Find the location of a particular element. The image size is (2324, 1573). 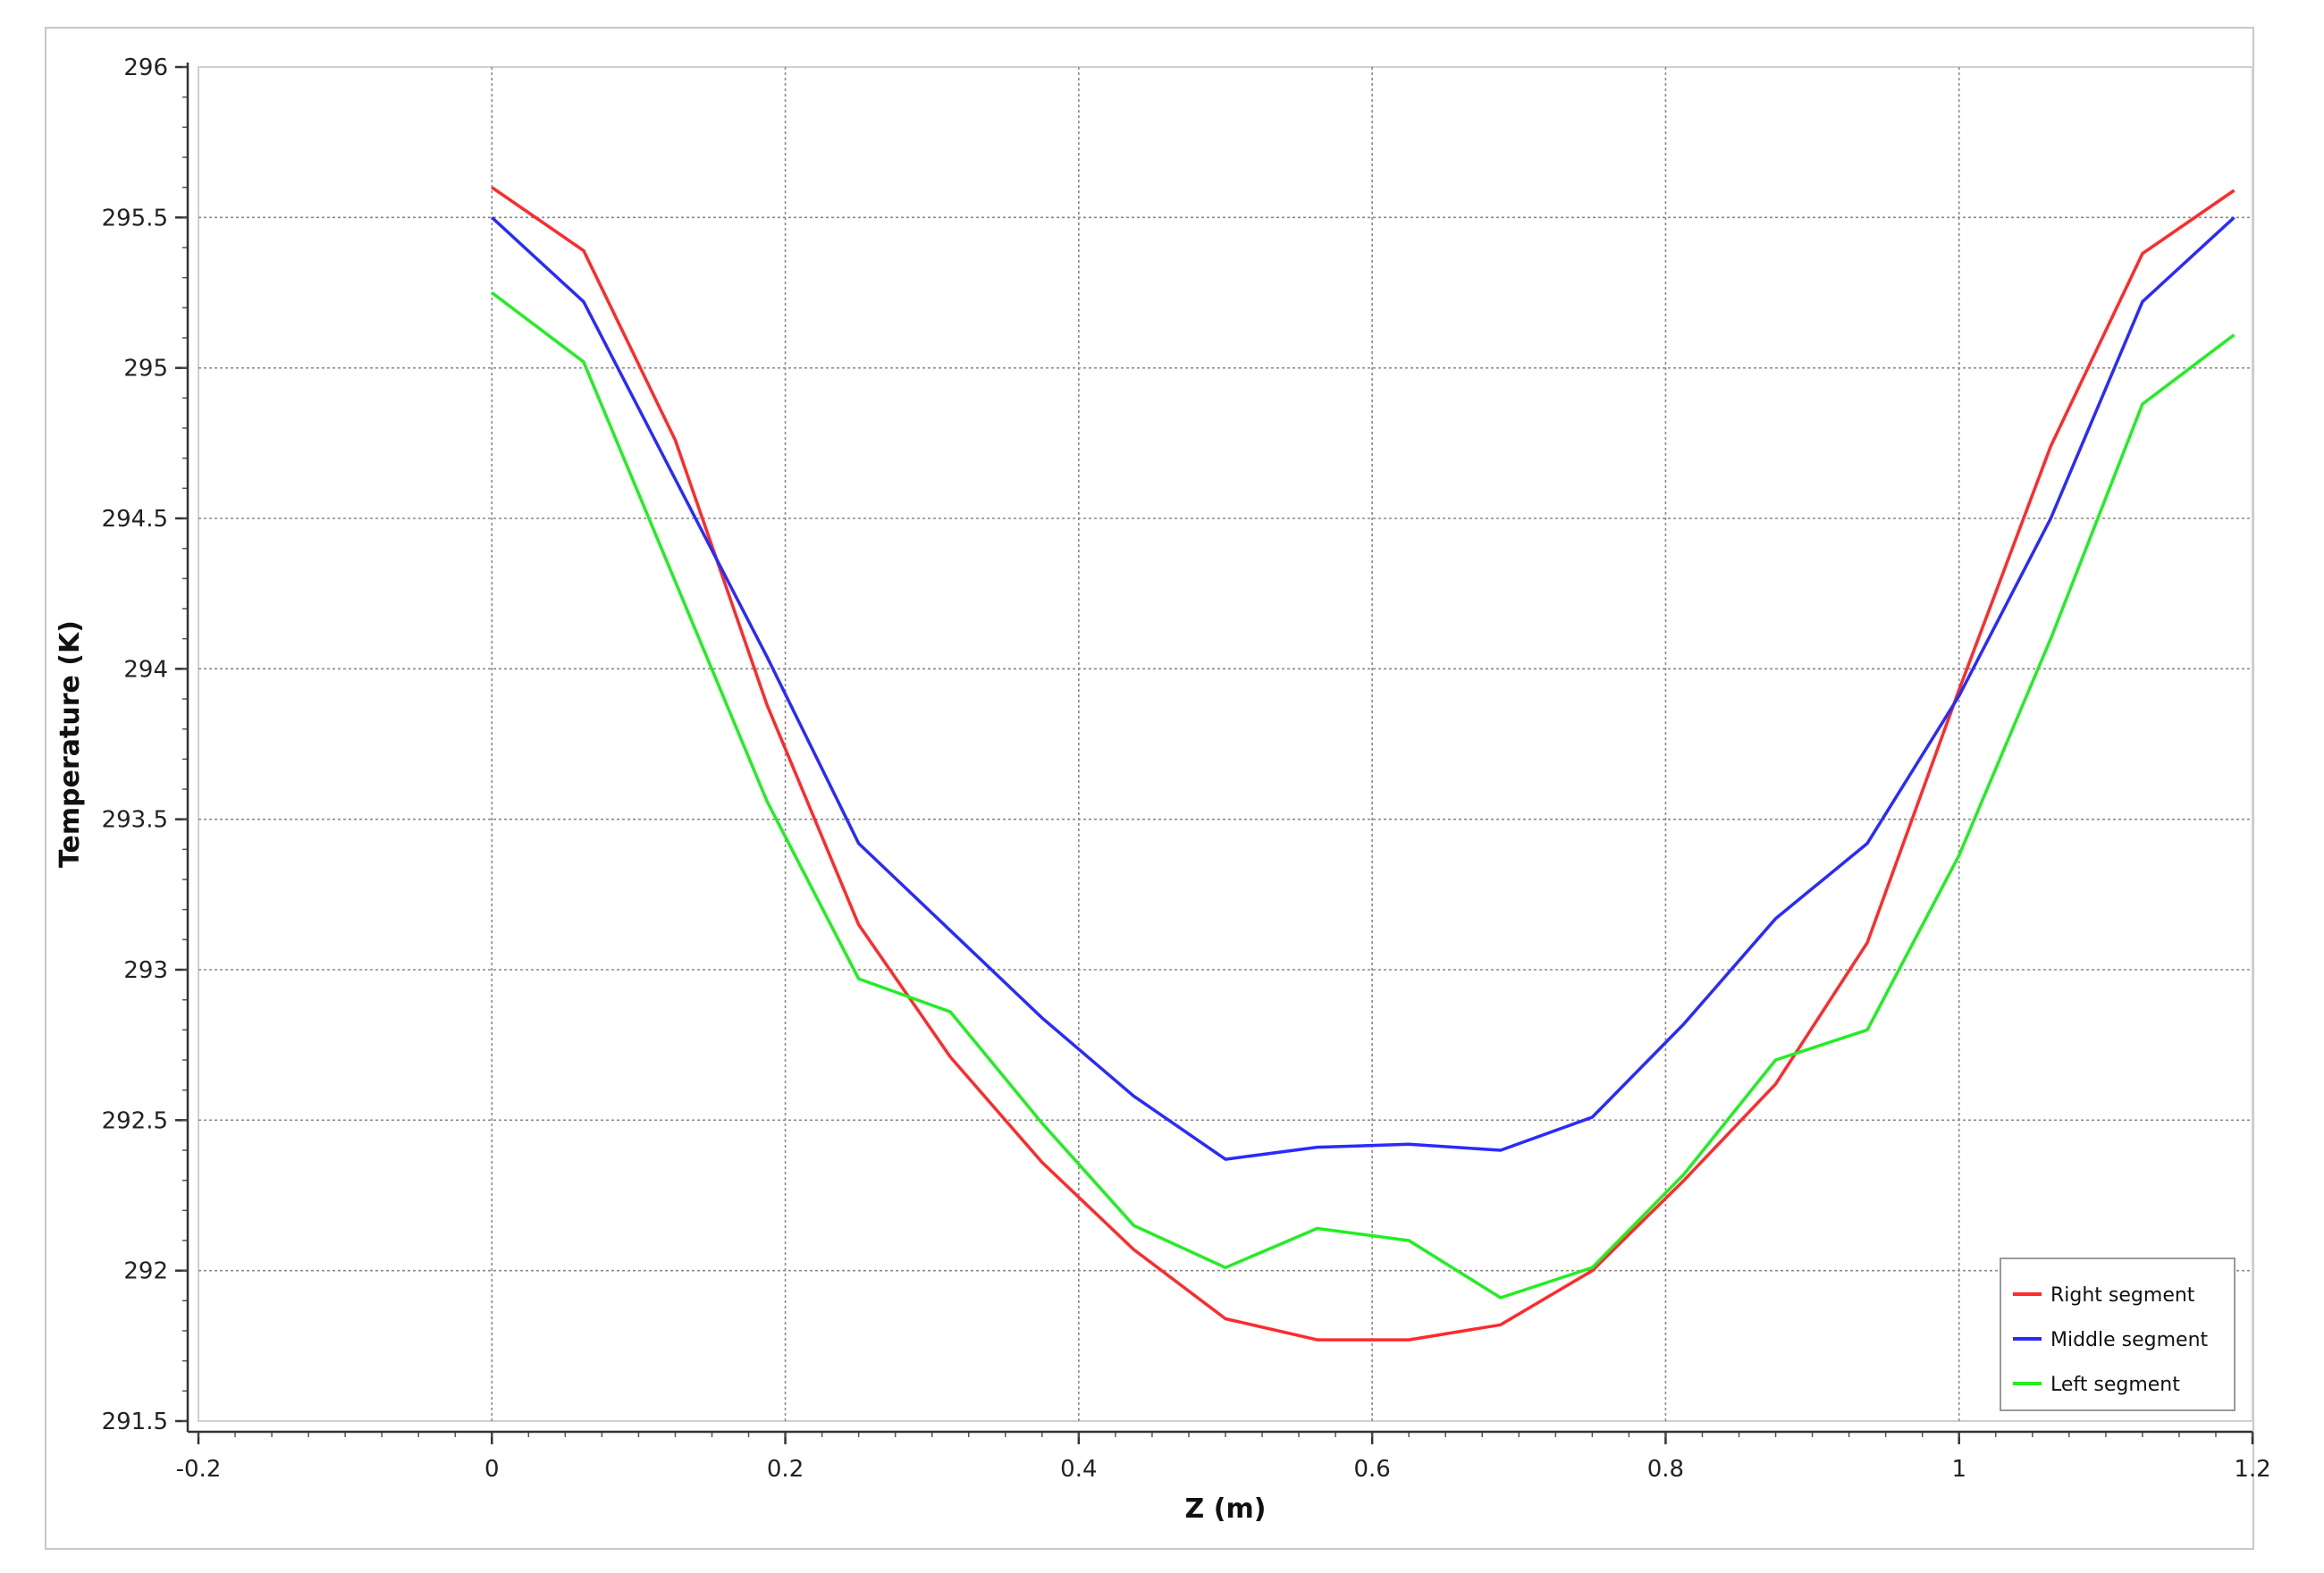

legend-label: Right segment is located at coordinates (2122, 1296).